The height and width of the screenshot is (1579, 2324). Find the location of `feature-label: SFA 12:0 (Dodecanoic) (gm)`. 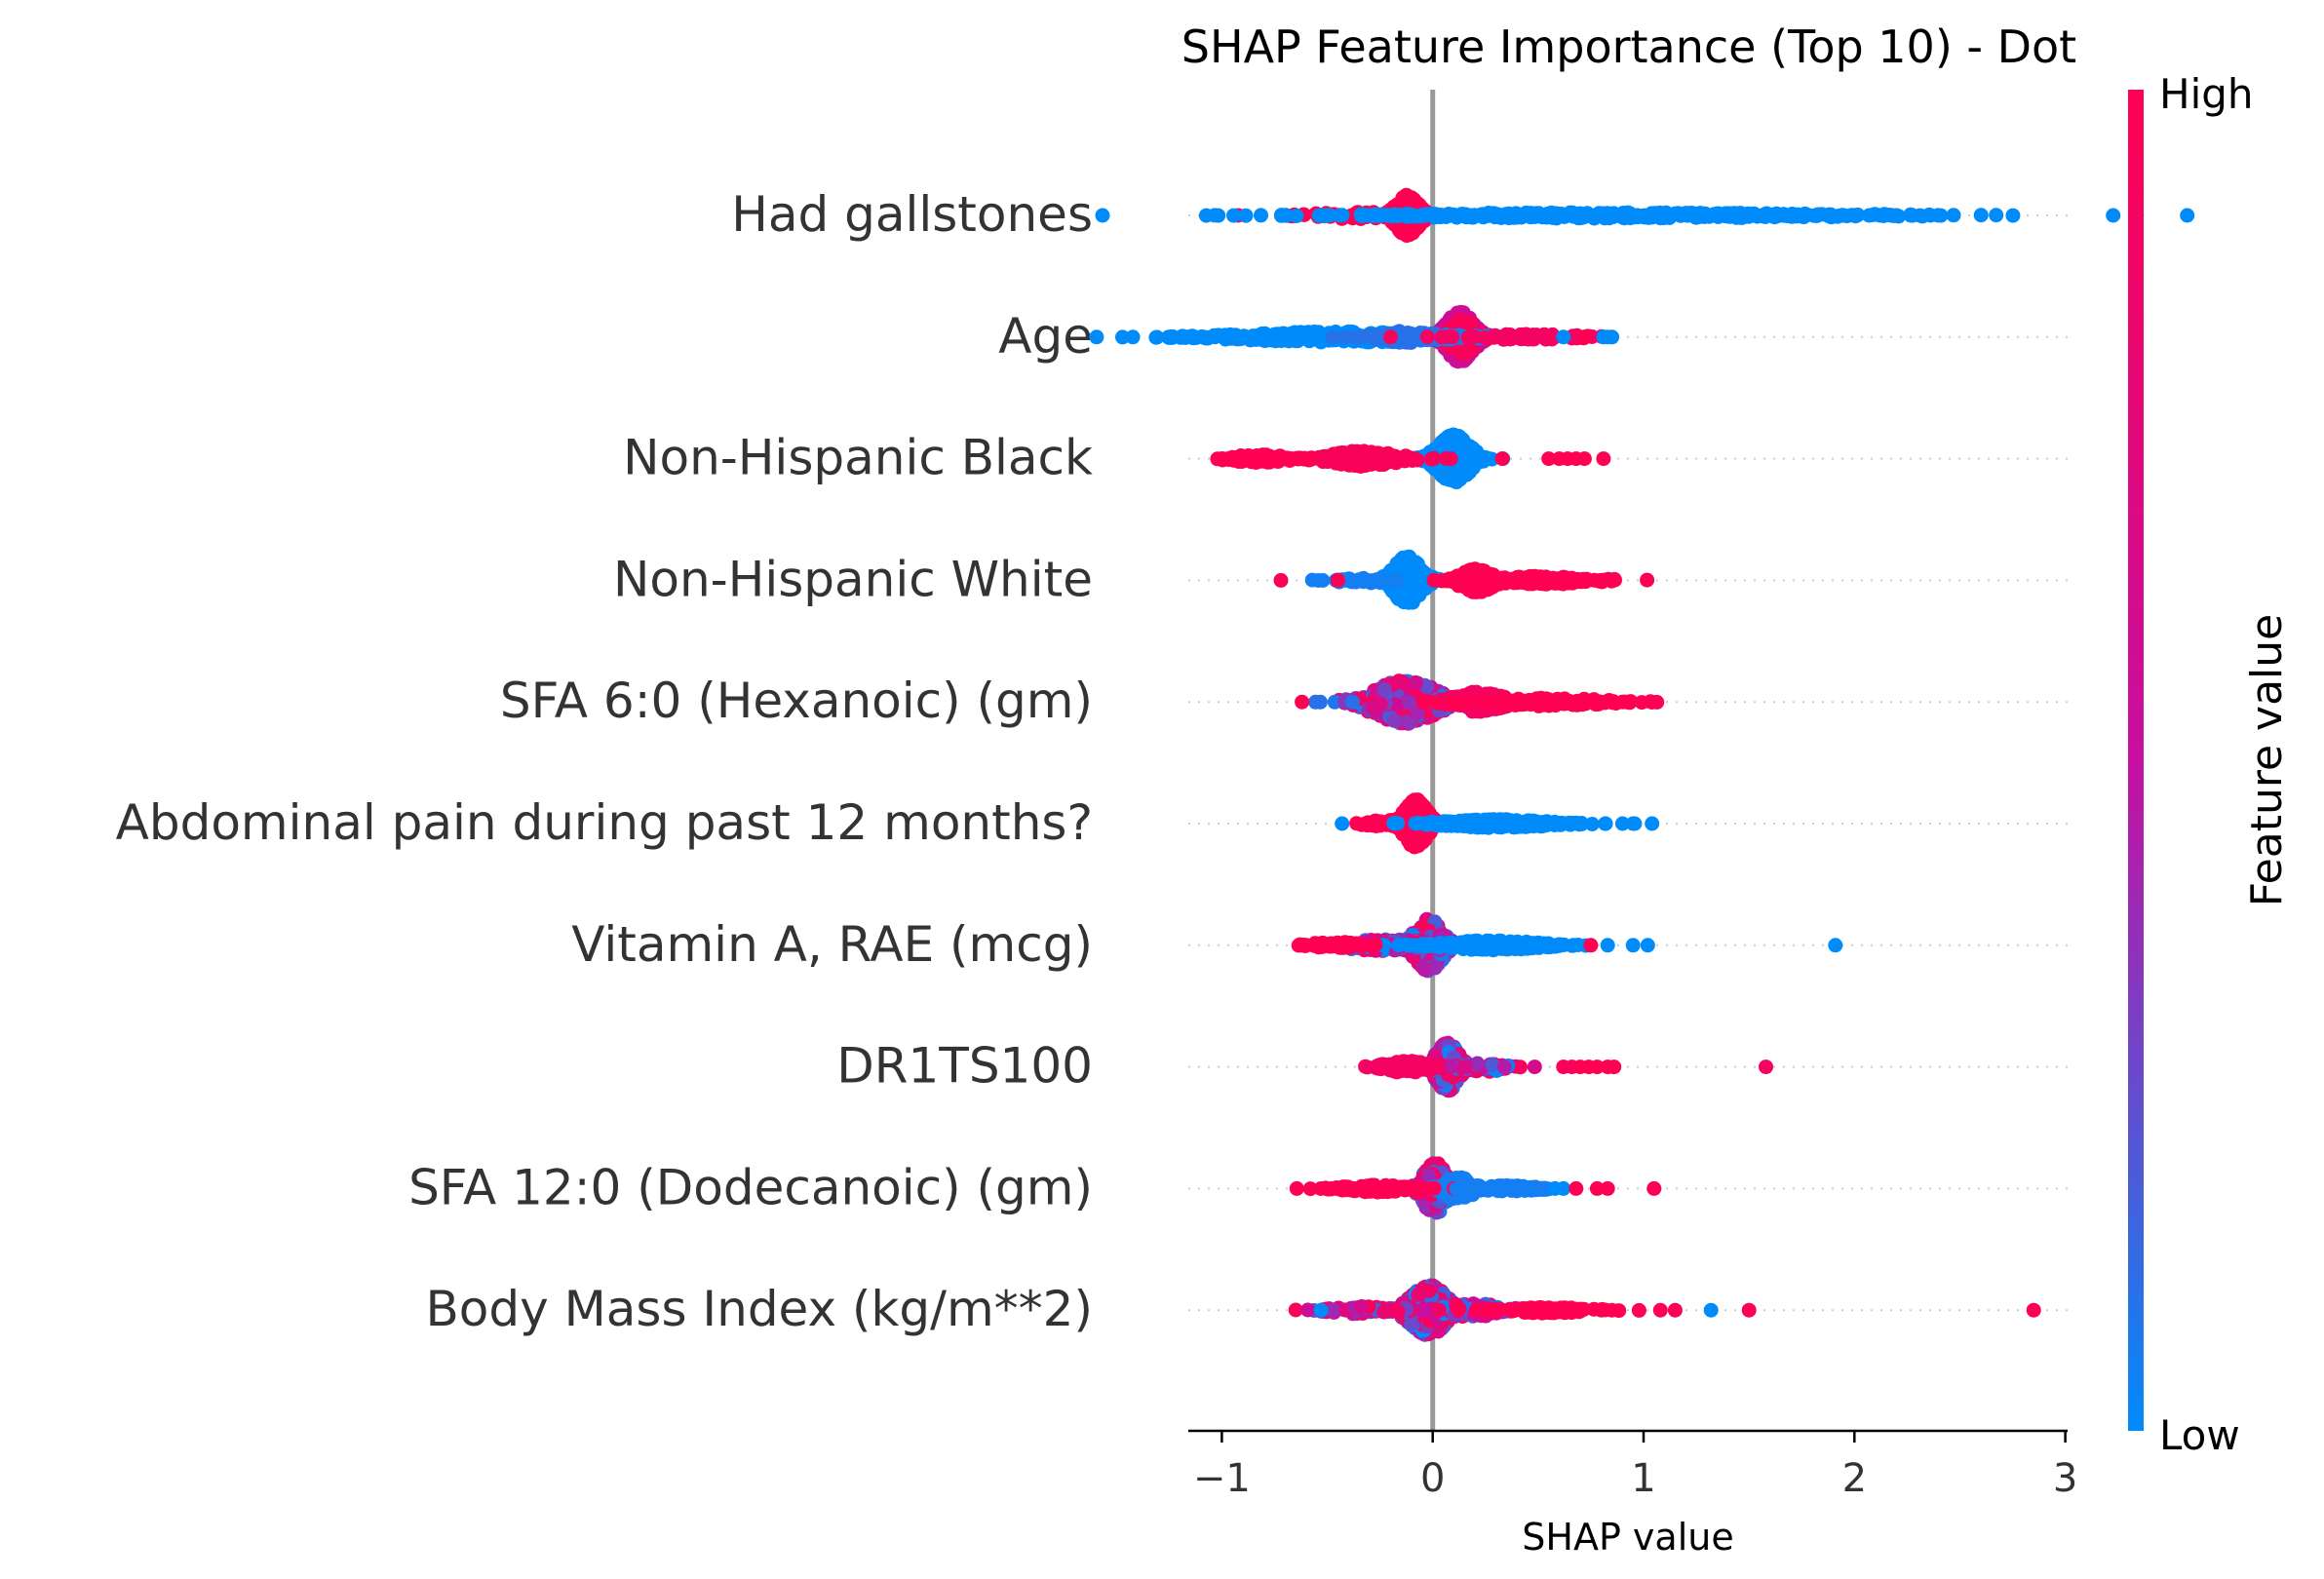

feature-label: SFA 12:0 (Dodecanoic) (gm) is located at coordinates (750, 1187).